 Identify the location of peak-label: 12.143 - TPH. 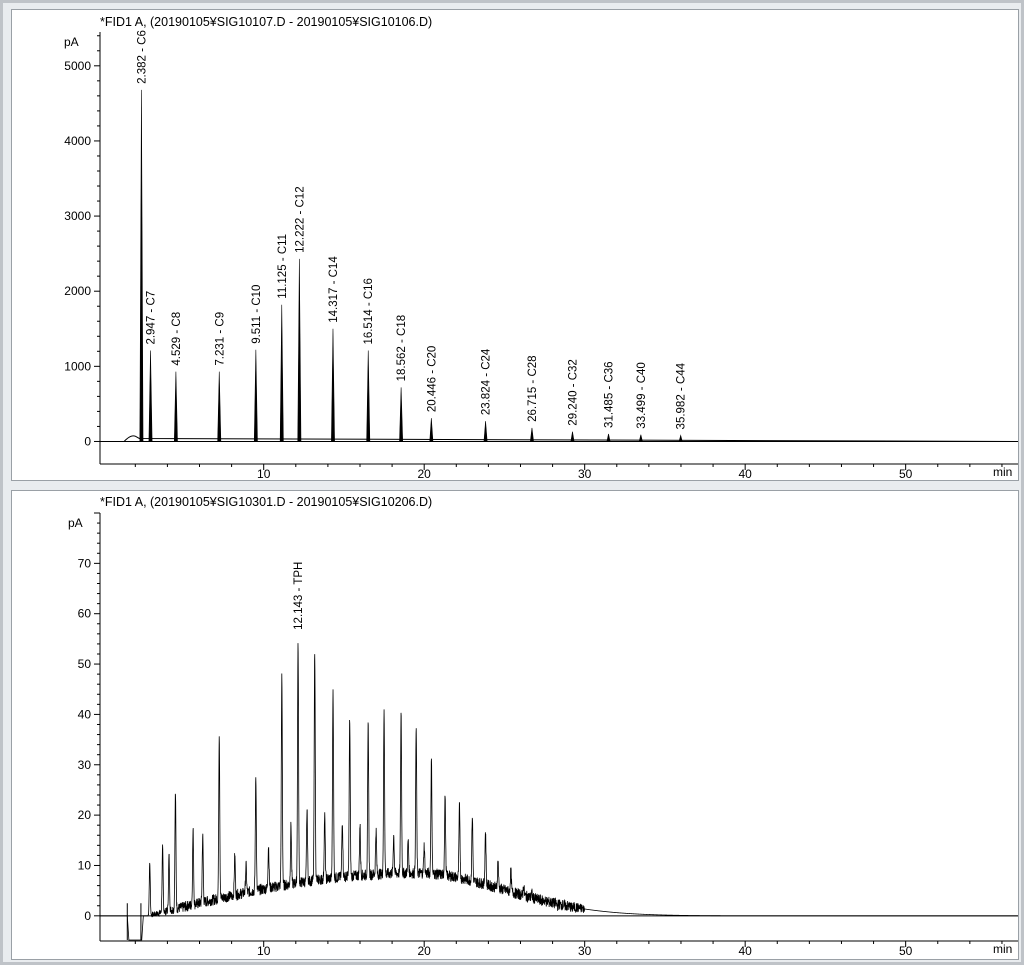
(299, 596).